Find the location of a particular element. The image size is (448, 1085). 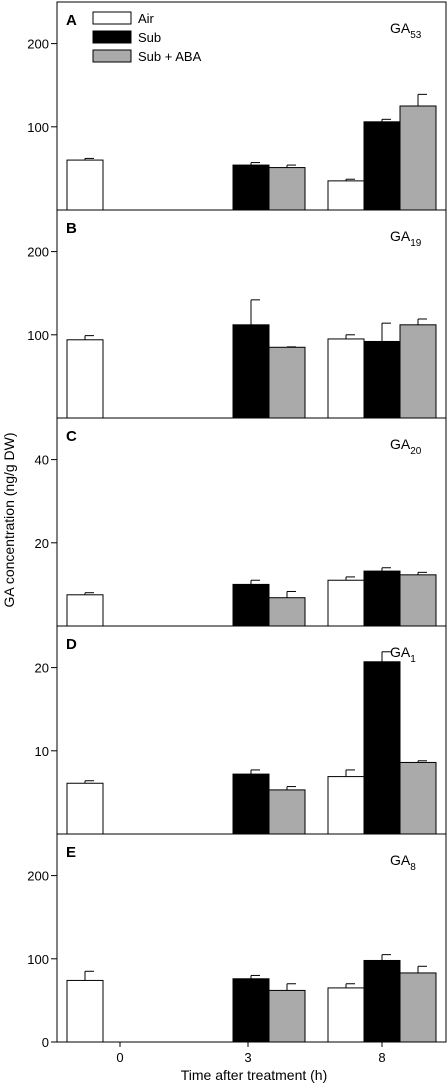

y-tick-label-A: 100 is located at coordinates (38, 127).